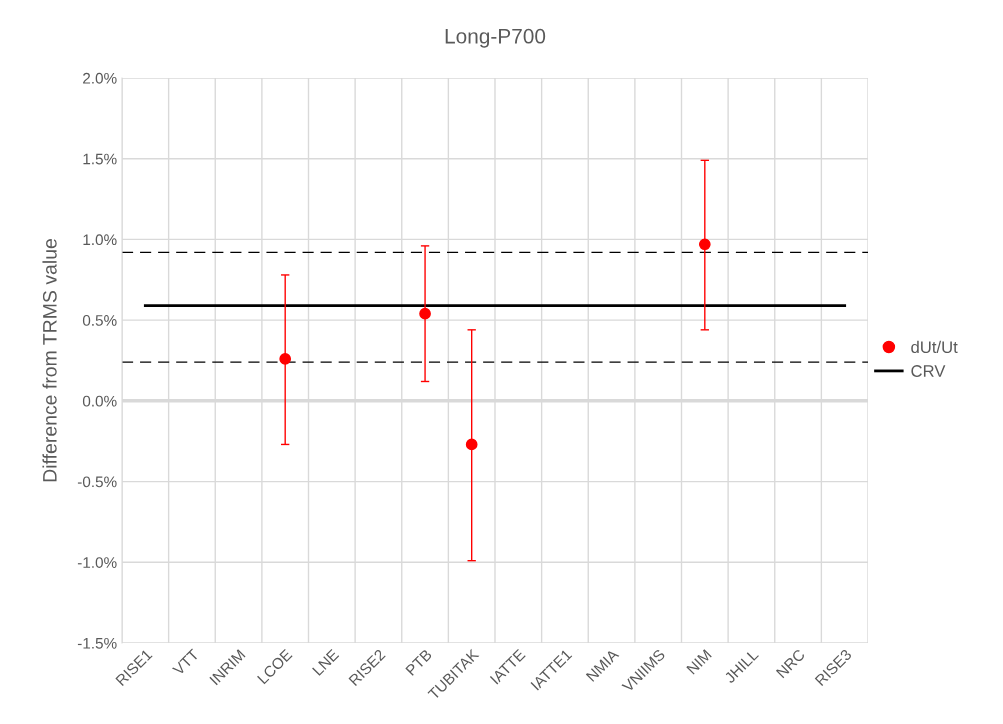  I want to click on legend-label: CRV, so click(928, 371).